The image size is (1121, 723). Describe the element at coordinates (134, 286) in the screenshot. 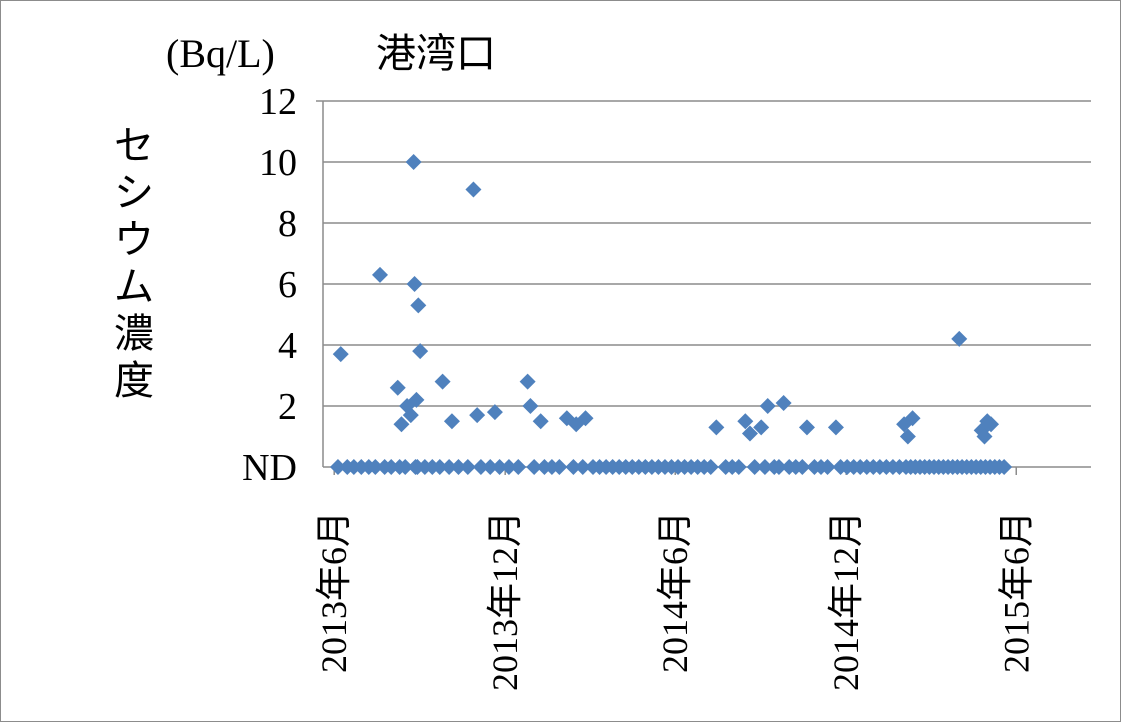

I see `y-axis-label-char: ム` at that location.